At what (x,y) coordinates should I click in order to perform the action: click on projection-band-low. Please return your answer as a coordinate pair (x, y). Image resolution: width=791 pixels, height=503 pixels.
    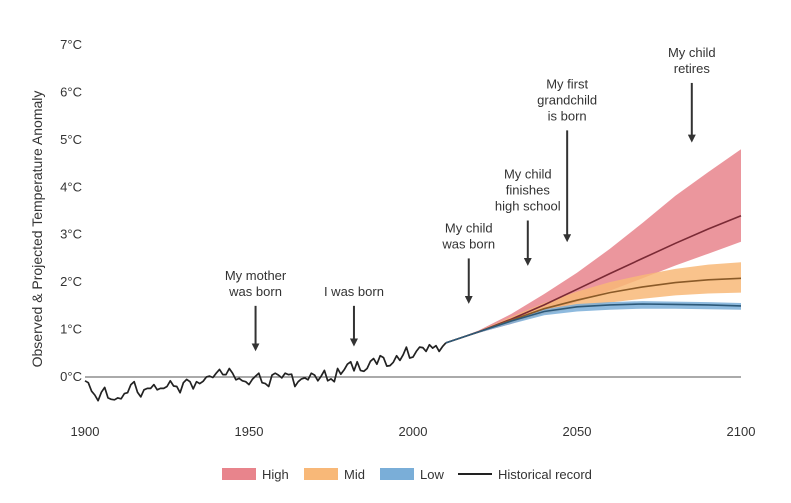
    Looking at the image, I should click on (593, 322).